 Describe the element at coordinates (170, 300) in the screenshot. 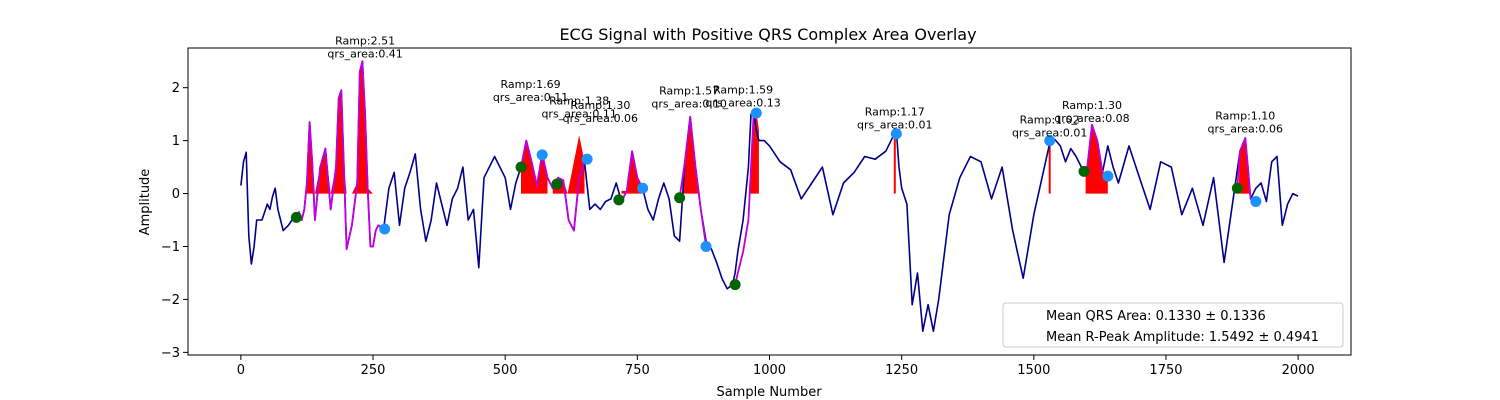

I see `y-tick-label-1: −2` at that location.